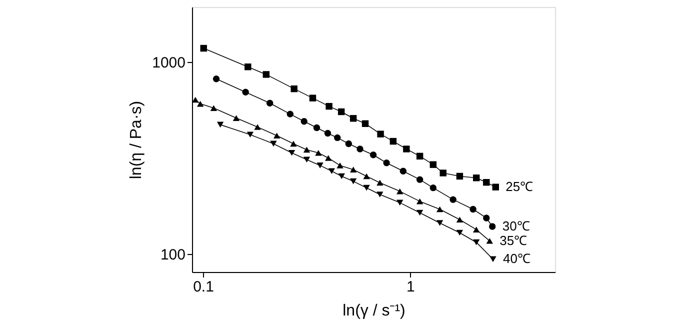 The width and height of the screenshot is (700, 332). Describe the element at coordinates (516, 258) in the screenshot. I see `series-label: 40℃` at that location.